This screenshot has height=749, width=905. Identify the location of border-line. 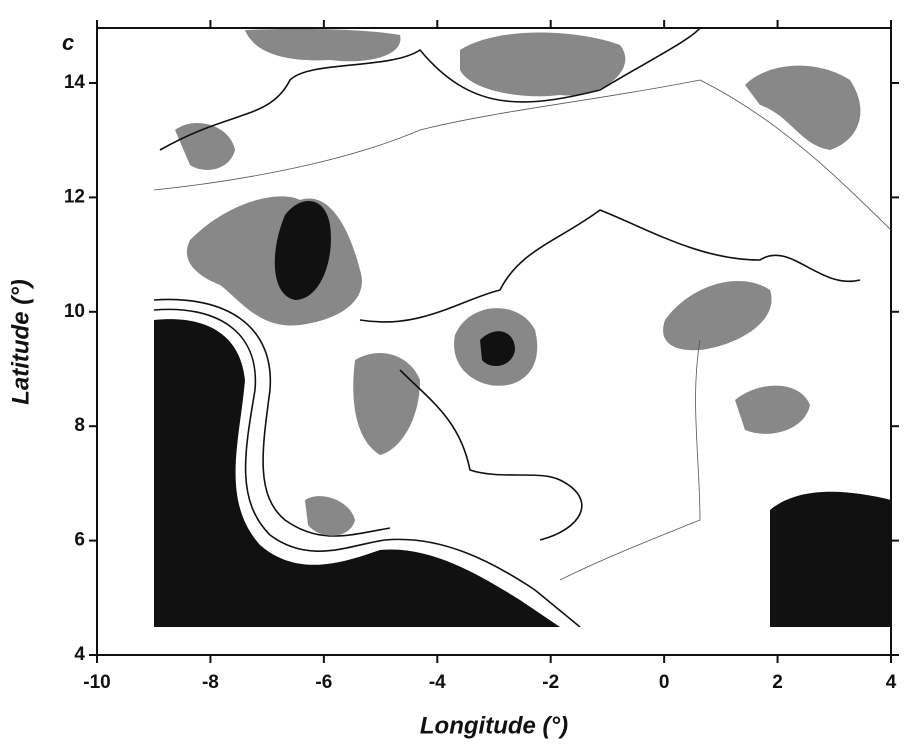
(630, 460).